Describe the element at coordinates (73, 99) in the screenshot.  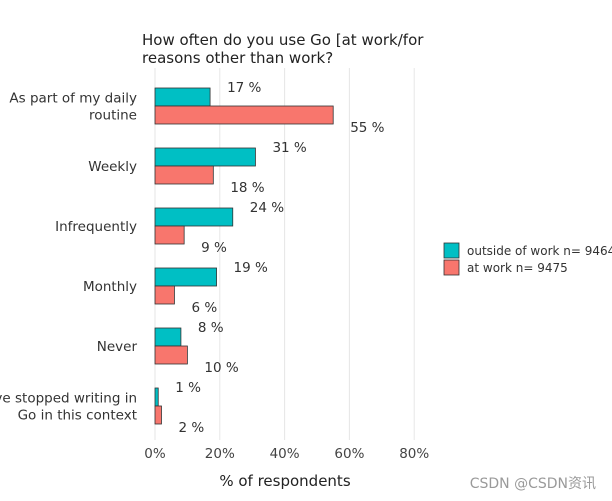
I see `category-label-0-0: As part of my daily` at that location.